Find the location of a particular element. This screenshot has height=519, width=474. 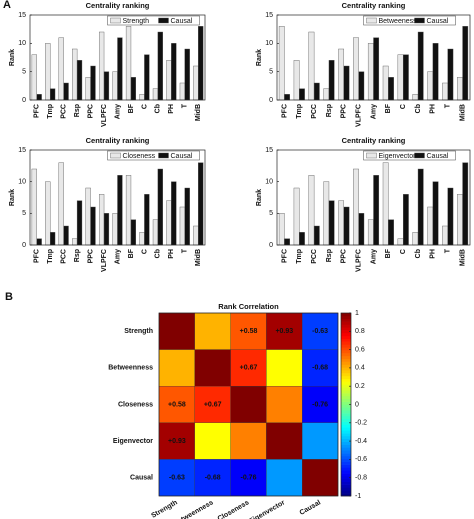

x-tick-label: Tmp is located at coordinates (50, 256).